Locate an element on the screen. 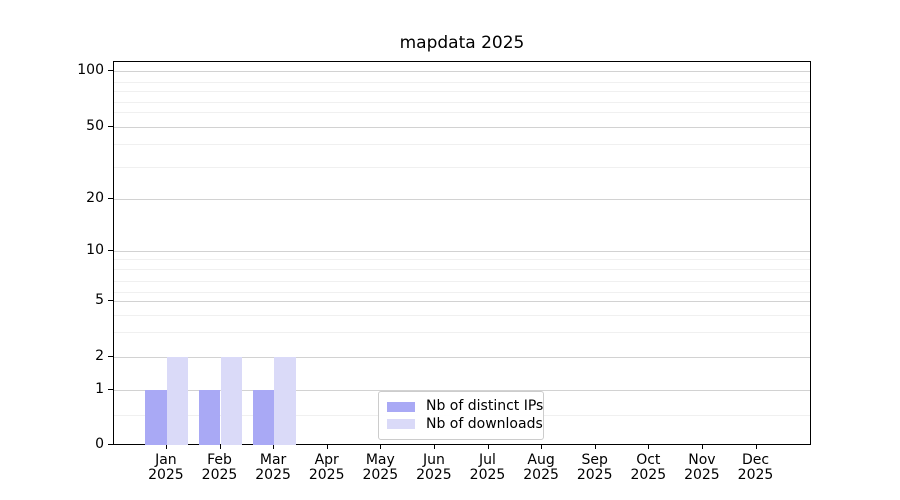 This screenshot has height=500, width=900. y-tick-label: 10 is located at coordinates (95, 250).